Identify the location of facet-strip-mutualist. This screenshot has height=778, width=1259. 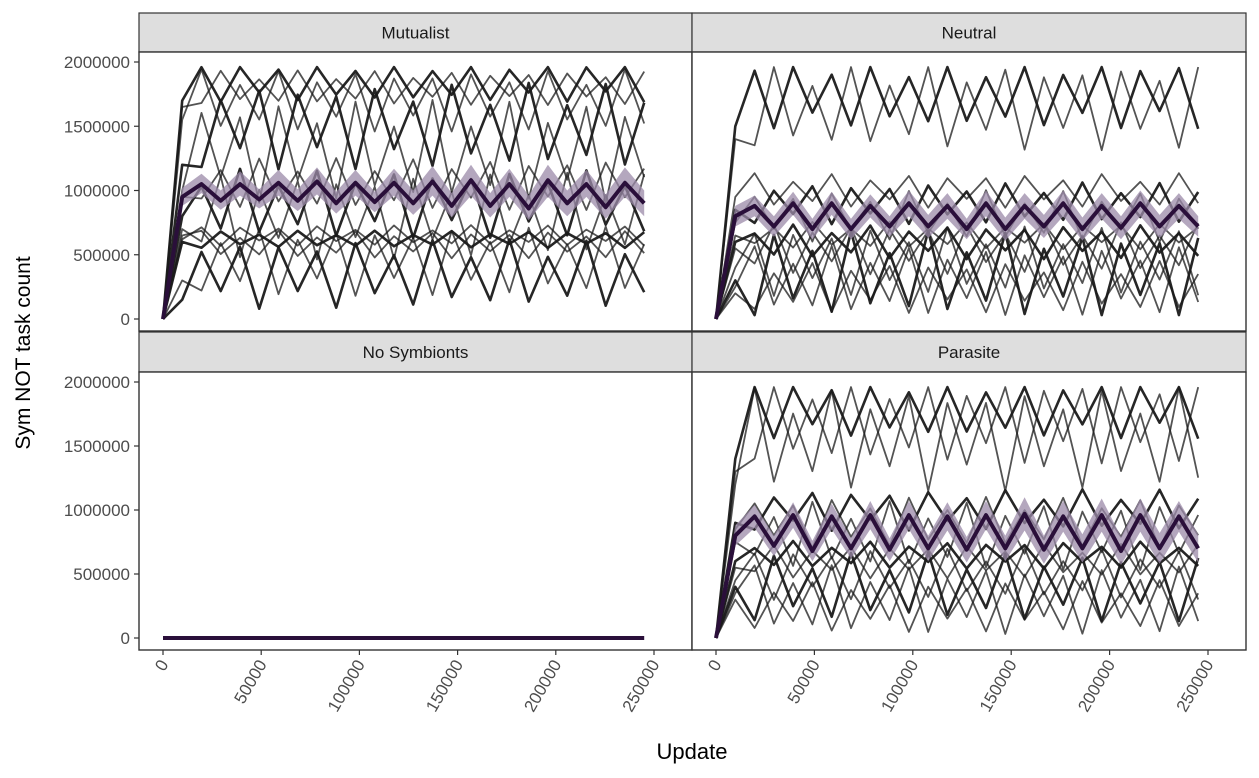
(415, 32).